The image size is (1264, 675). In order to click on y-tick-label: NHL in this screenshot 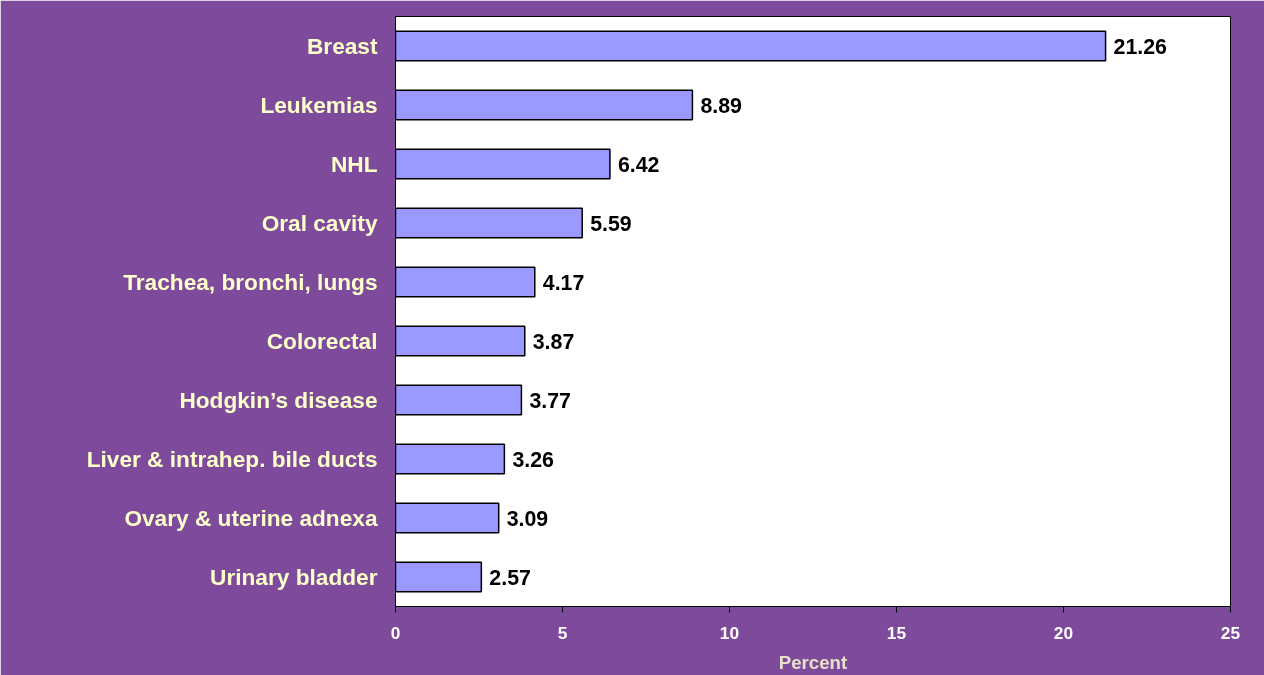, I will do `click(354, 164)`.